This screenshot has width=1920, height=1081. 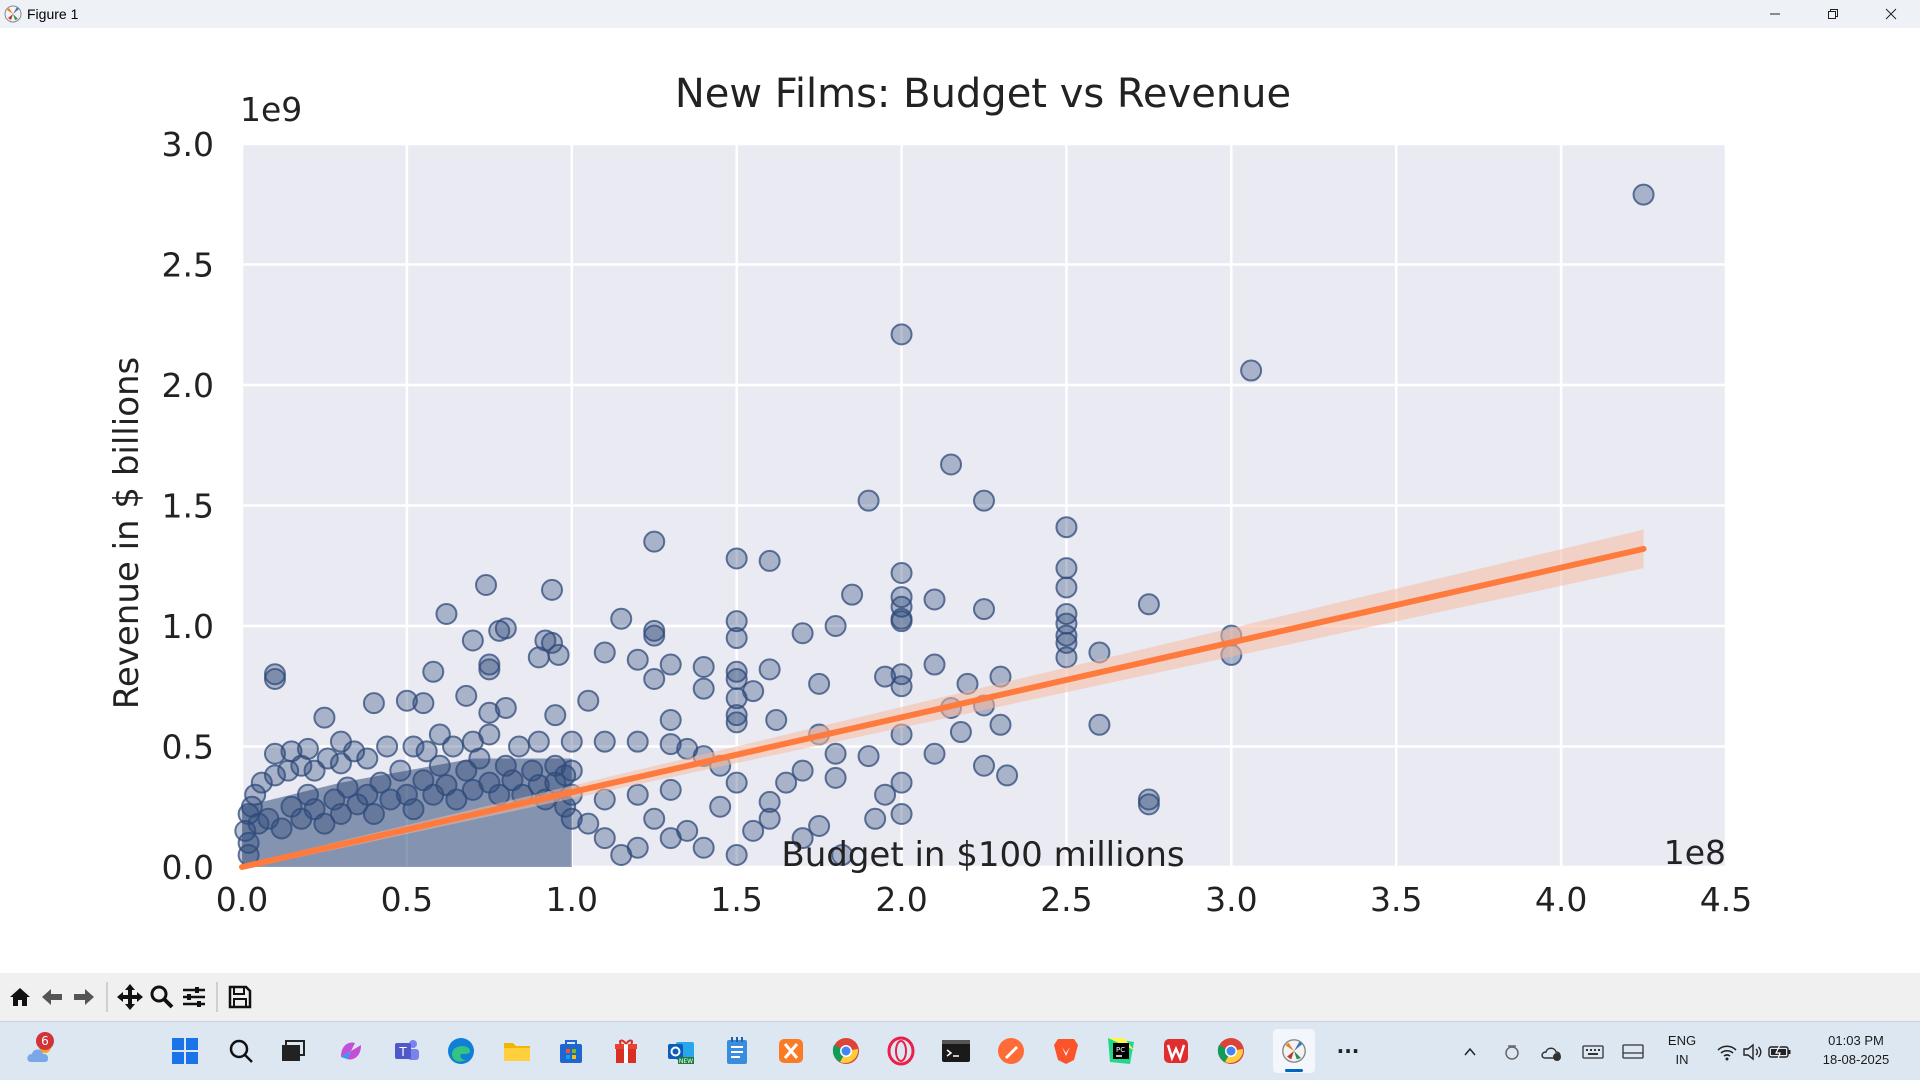 I want to click on save-button, so click(x=240, y=997).